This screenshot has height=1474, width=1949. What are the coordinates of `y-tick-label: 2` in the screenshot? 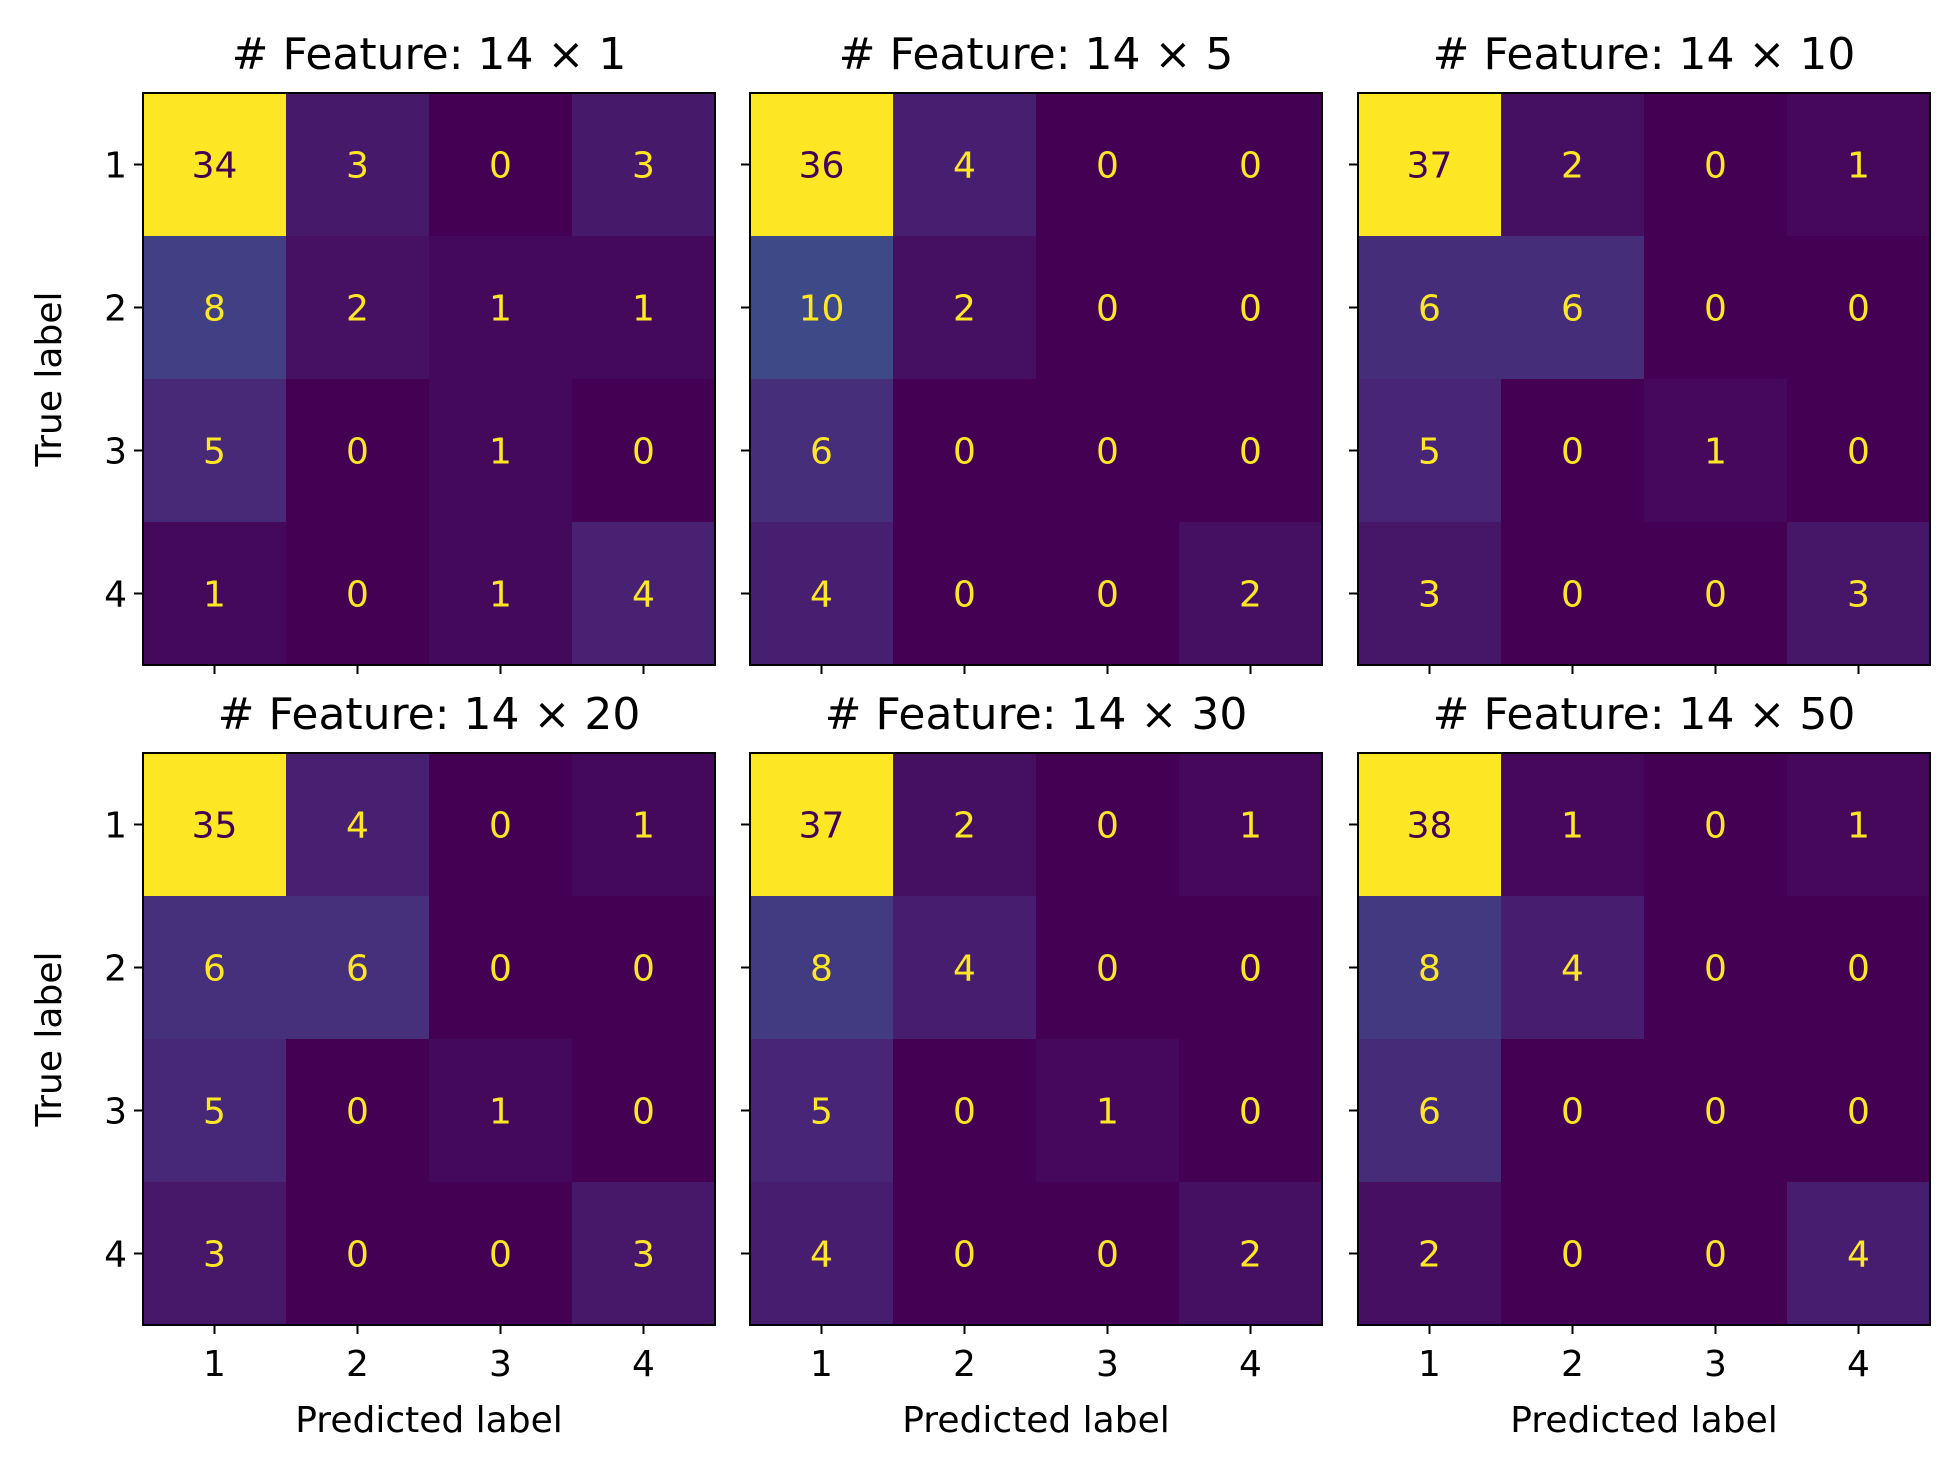 It's located at (115, 309).